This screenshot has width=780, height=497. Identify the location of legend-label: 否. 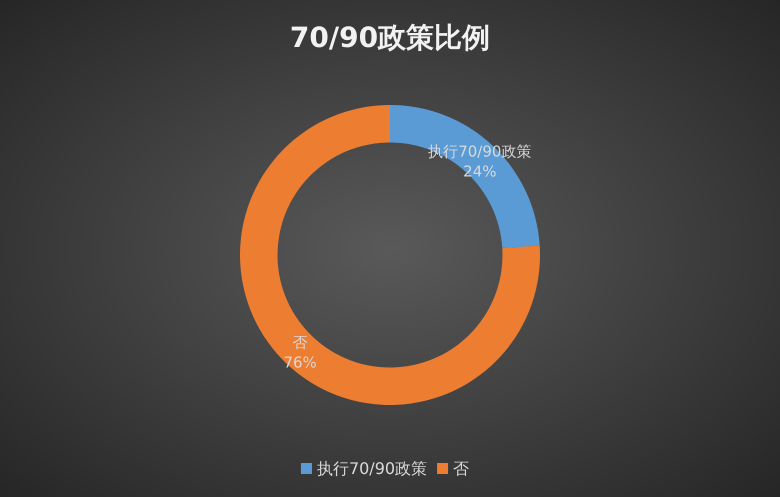
(461, 468).